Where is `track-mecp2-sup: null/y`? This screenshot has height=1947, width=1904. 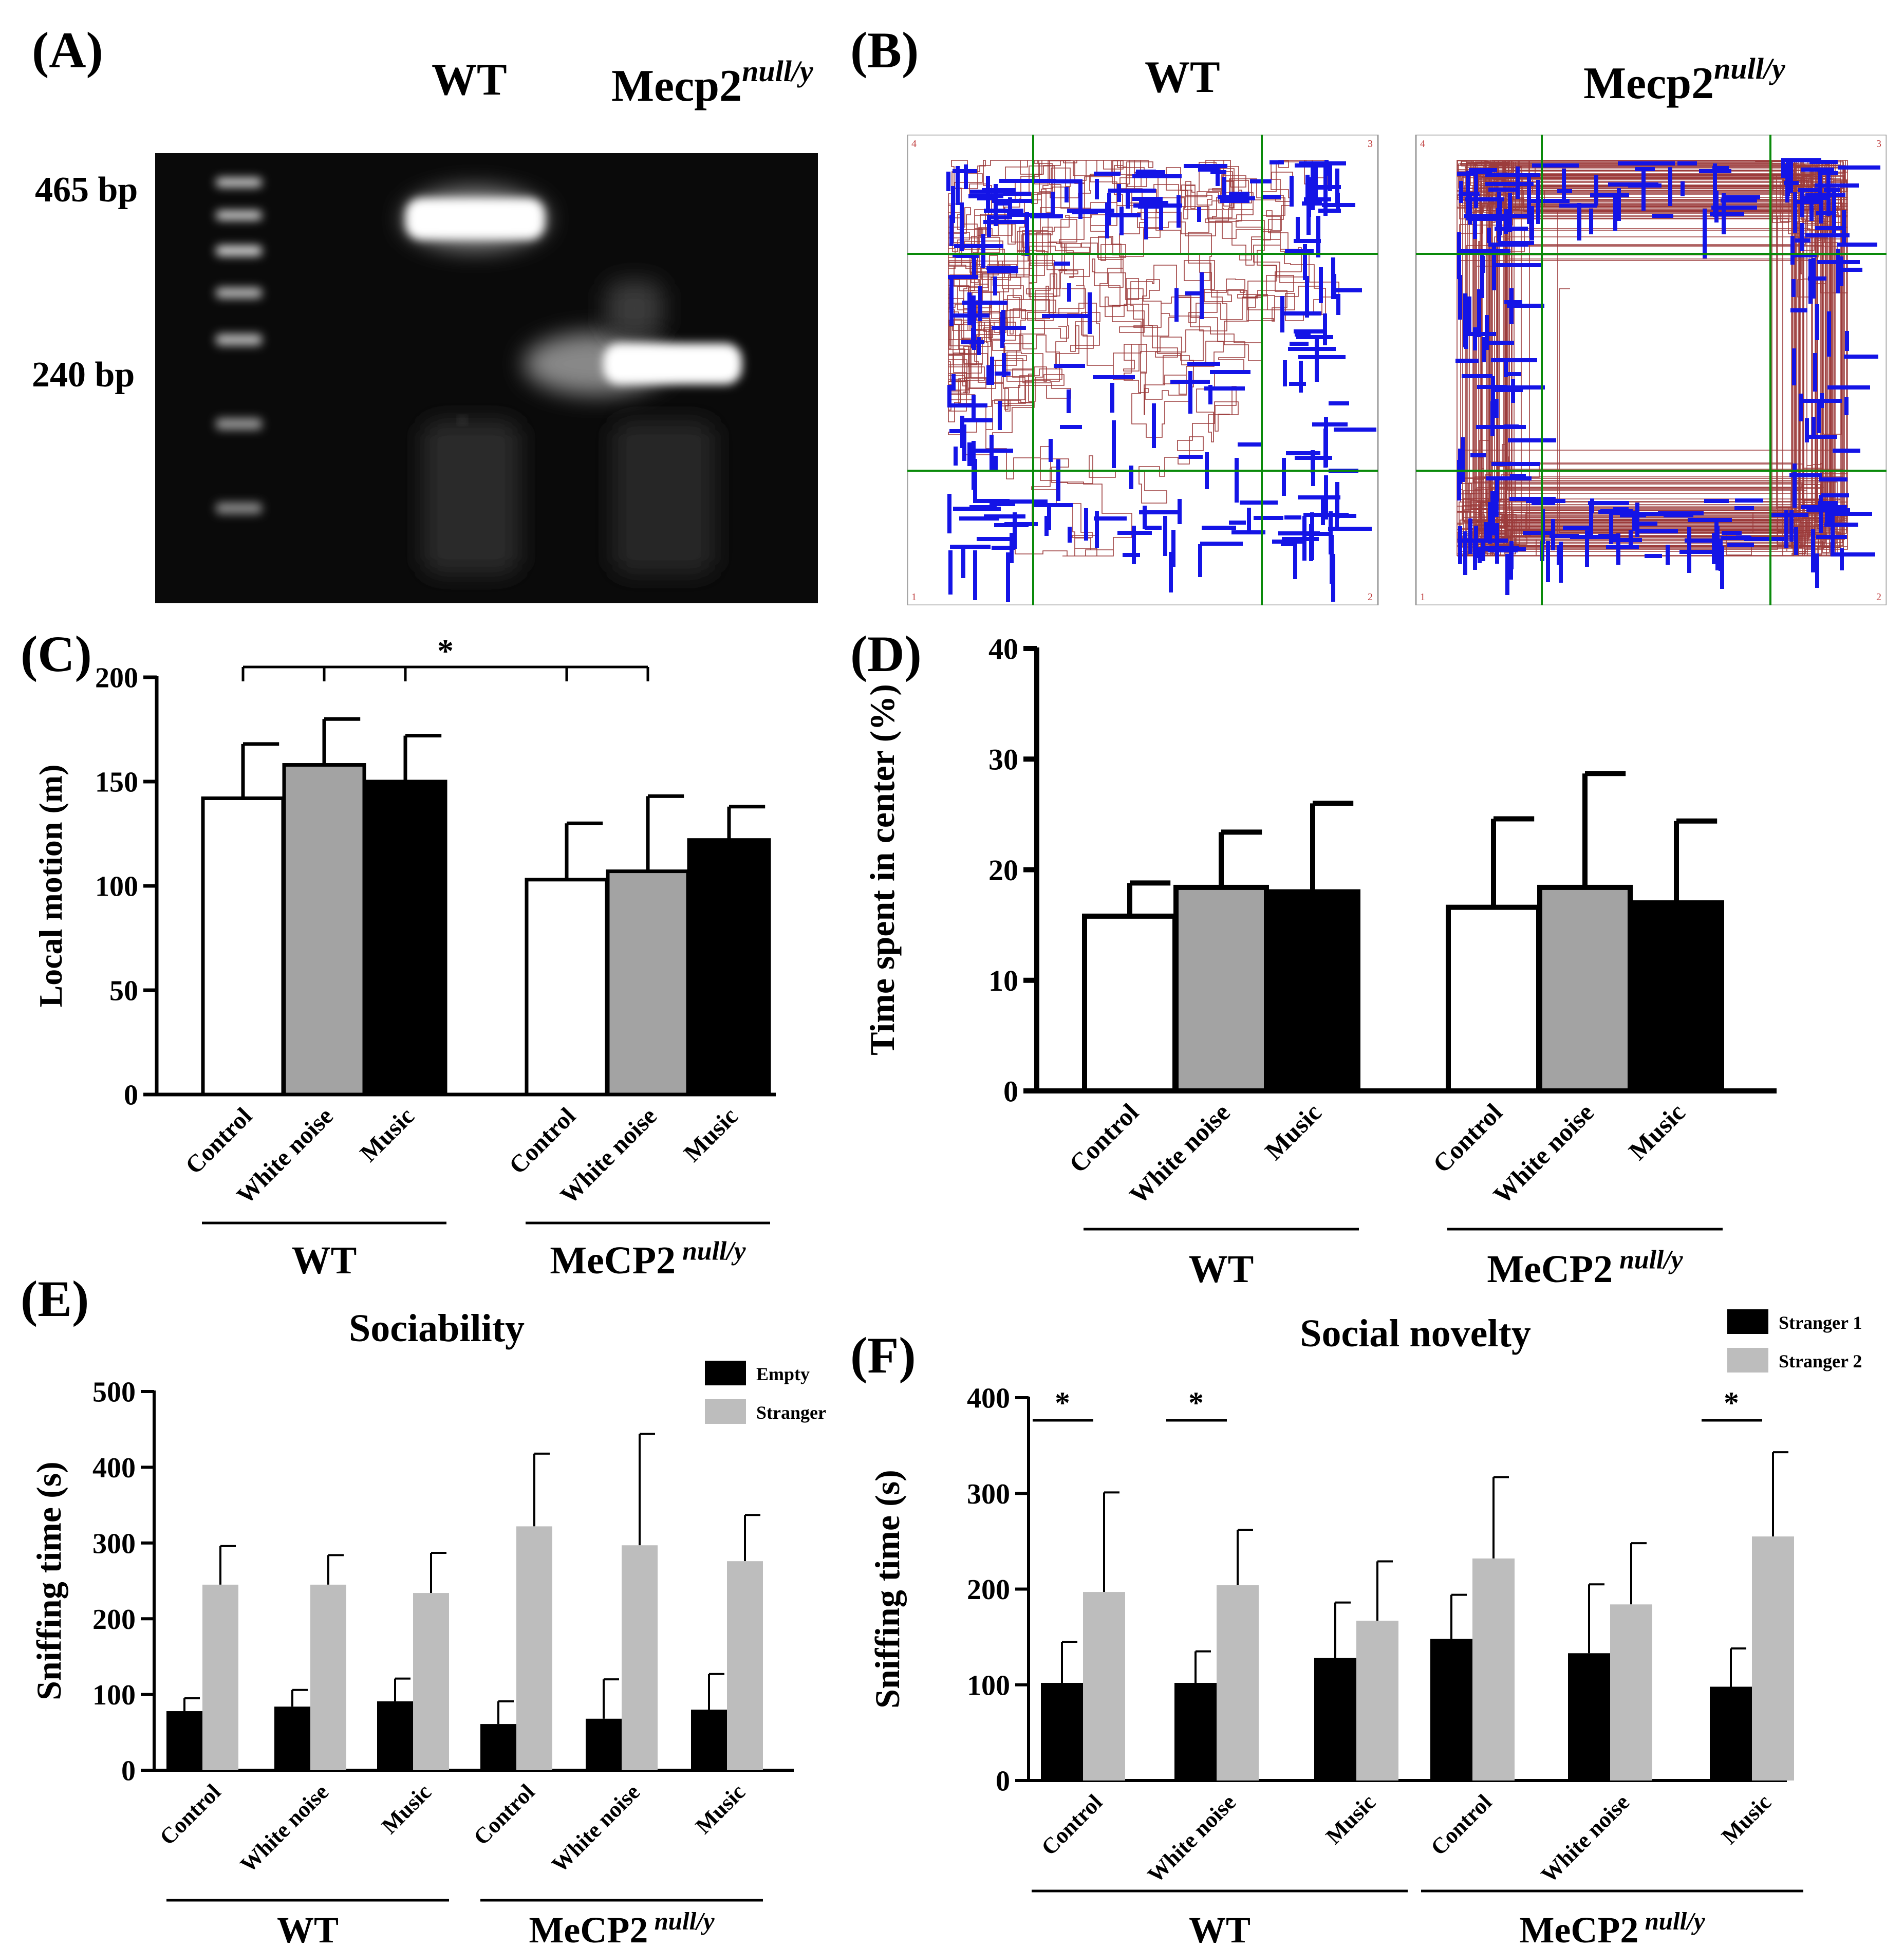 track-mecp2-sup: null/y is located at coordinates (1750, 68).